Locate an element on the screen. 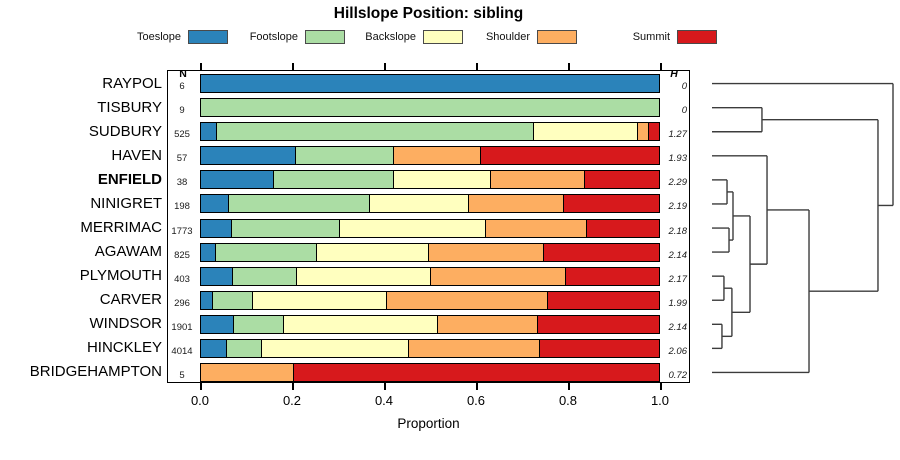 The height and width of the screenshot is (460, 900). legend-label-toeslope: Toeslope is located at coordinates (158, 37).